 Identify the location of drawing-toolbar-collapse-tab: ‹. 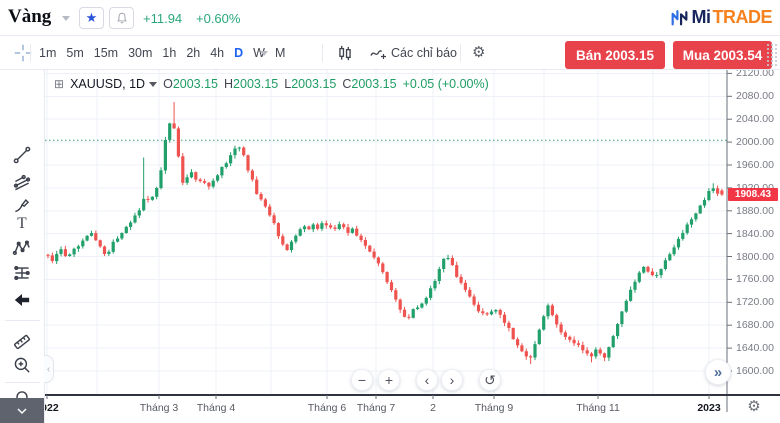
(49, 369).